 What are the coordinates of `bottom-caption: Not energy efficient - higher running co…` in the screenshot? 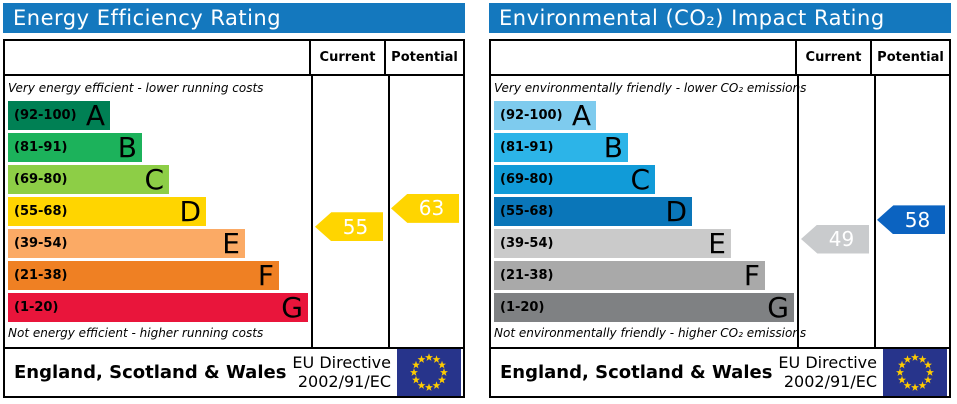 It's located at (136, 333).